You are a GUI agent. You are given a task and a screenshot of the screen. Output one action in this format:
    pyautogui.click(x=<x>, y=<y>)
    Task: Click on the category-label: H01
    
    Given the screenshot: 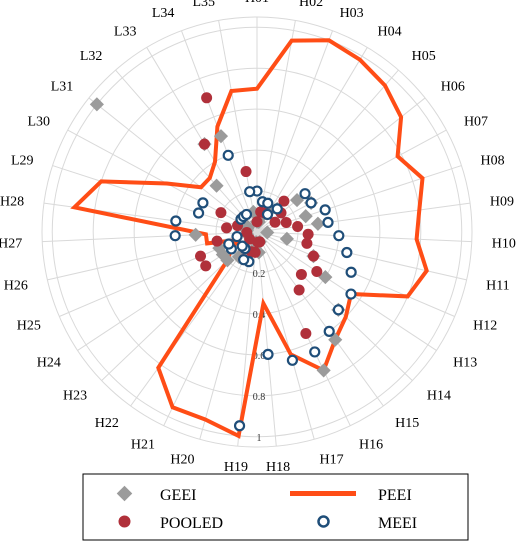 What is the action you would take?
    pyautogui.click(x=257, y=3)
    